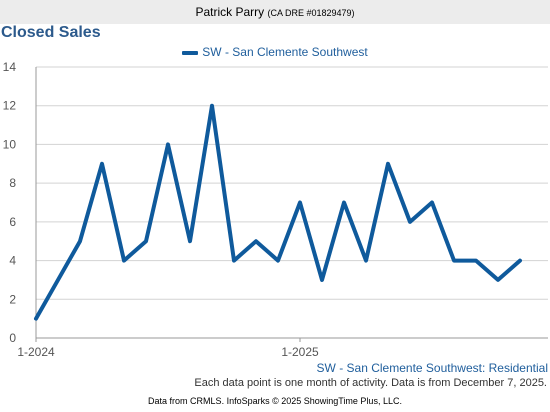 The image size is (550, 412). Describe the element at coordinates (51, 32) in the screenshot. I see `chart-title: Closed Sales` at that location.